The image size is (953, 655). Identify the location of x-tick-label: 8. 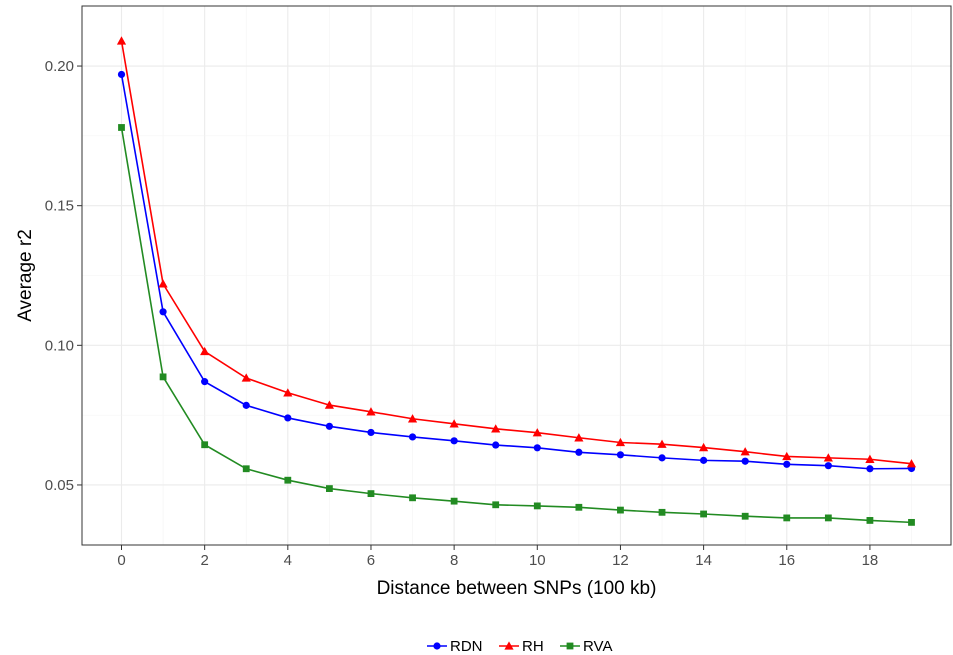
(454, 560).